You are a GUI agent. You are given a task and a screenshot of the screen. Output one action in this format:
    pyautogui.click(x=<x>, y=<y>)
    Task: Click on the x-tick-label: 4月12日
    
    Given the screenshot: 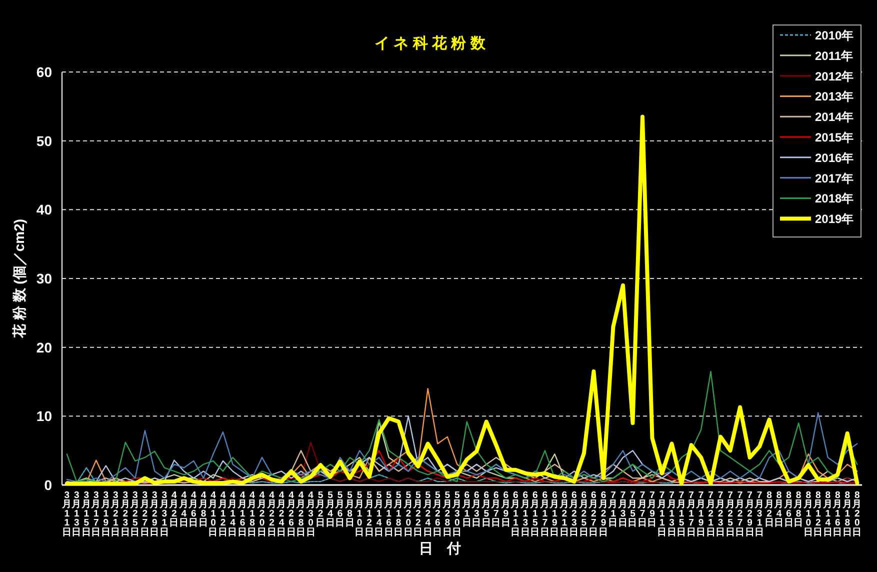 What is the action you would take?
    pyautogui.click(x=222, y=514)
    